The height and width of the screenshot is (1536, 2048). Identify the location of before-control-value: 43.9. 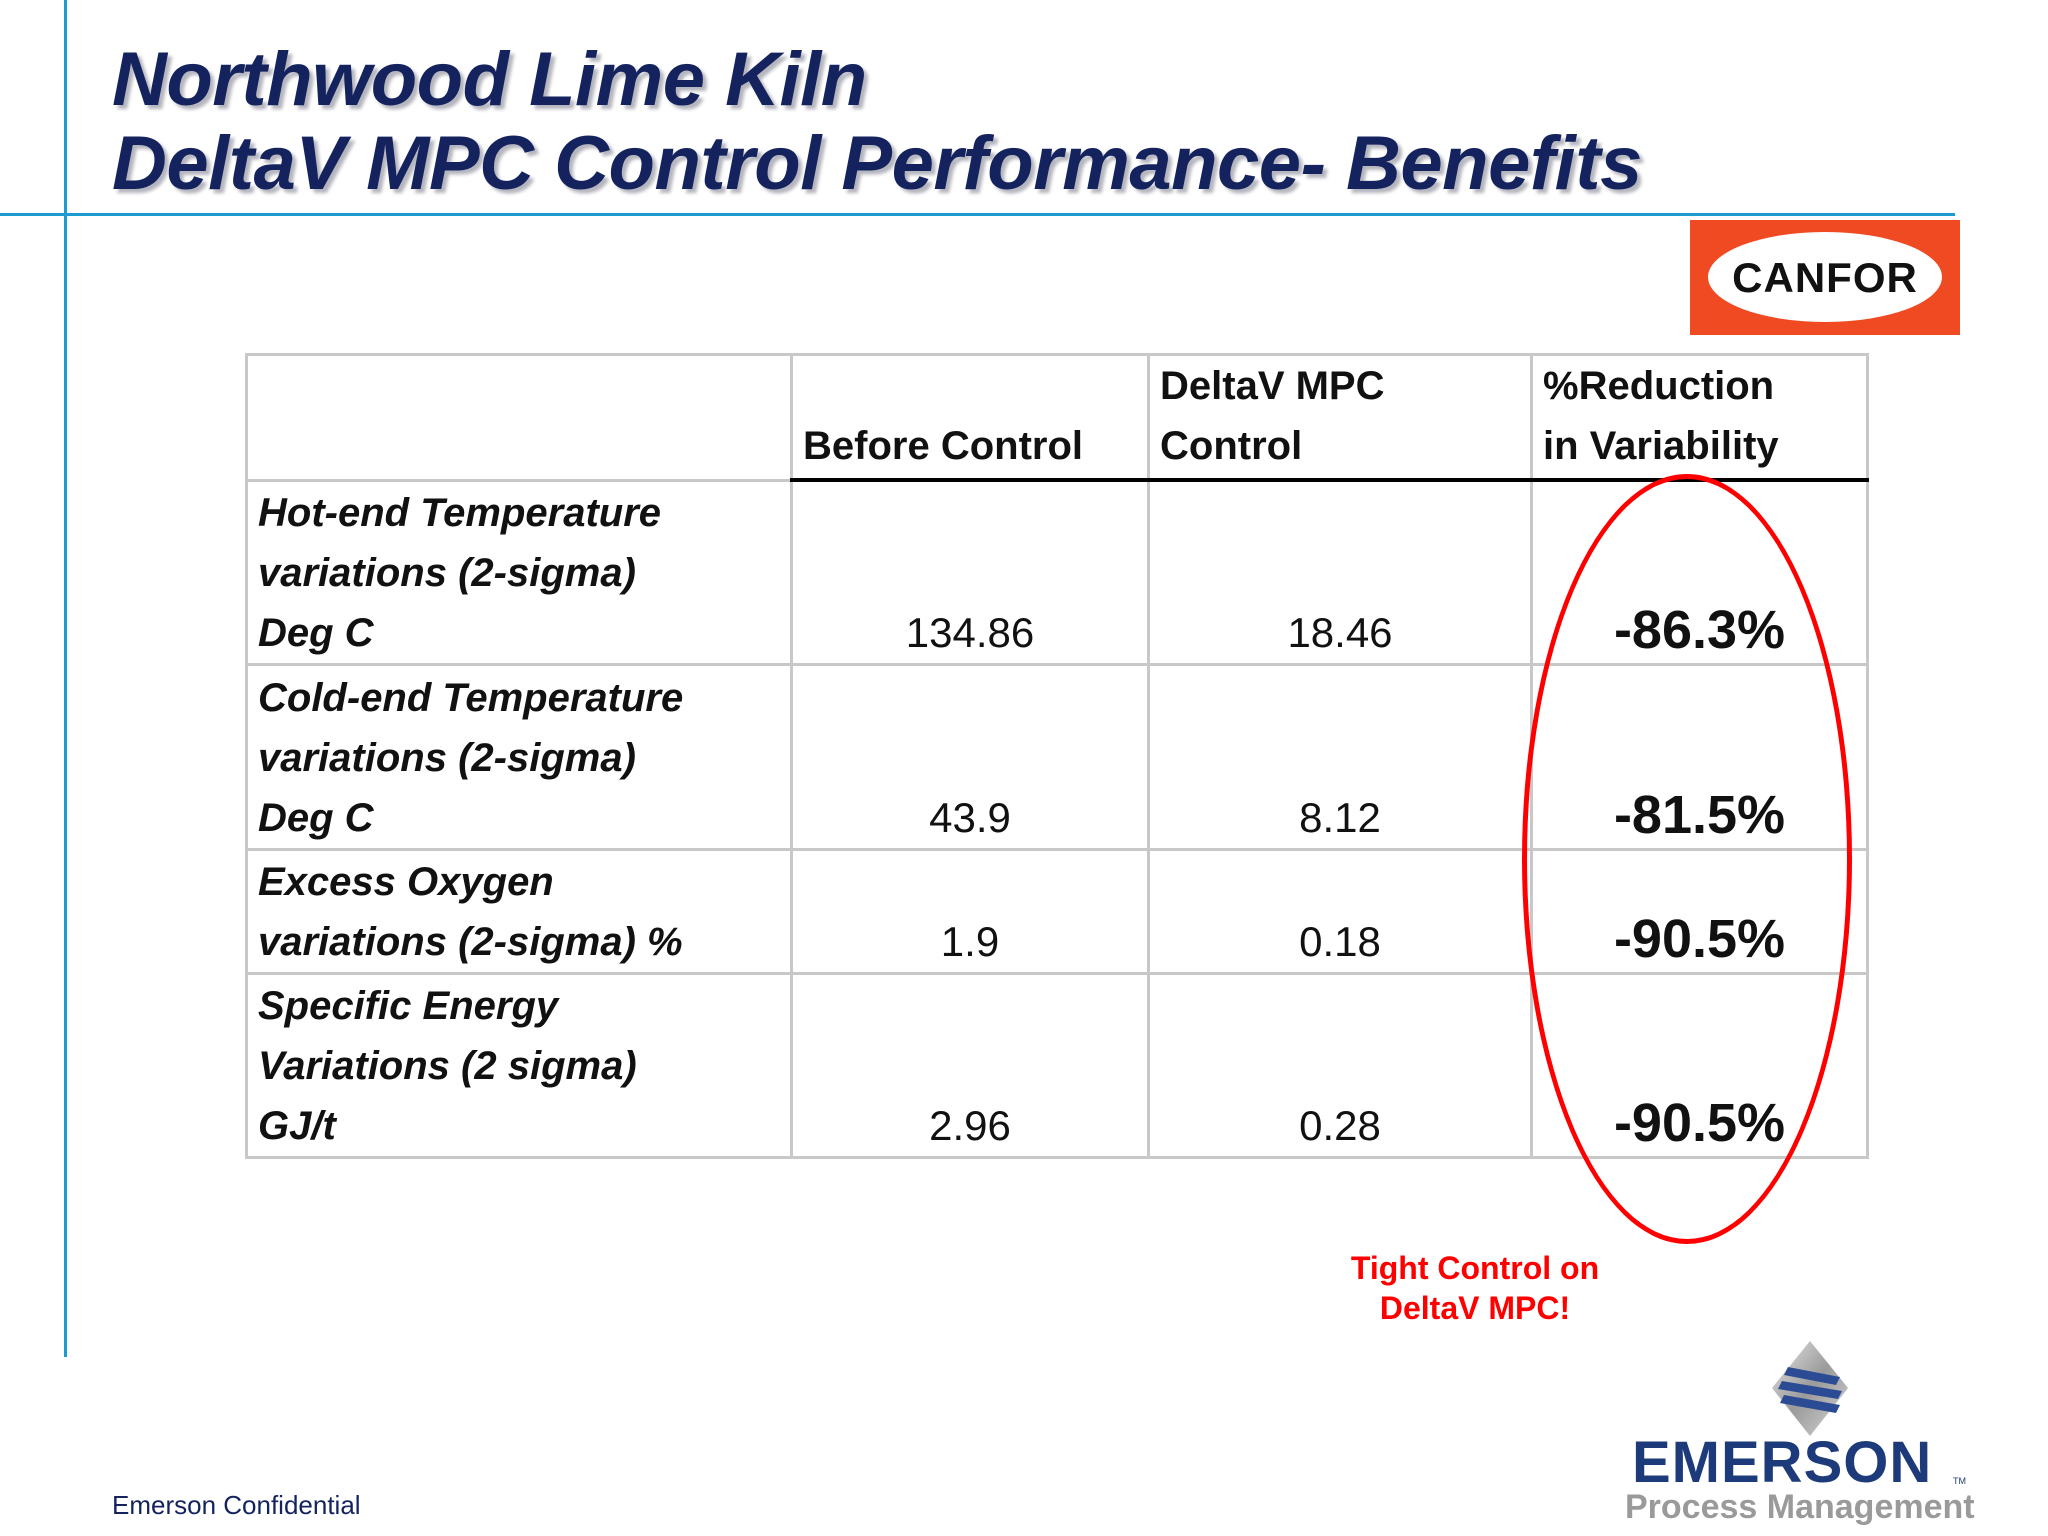
(970, 756).